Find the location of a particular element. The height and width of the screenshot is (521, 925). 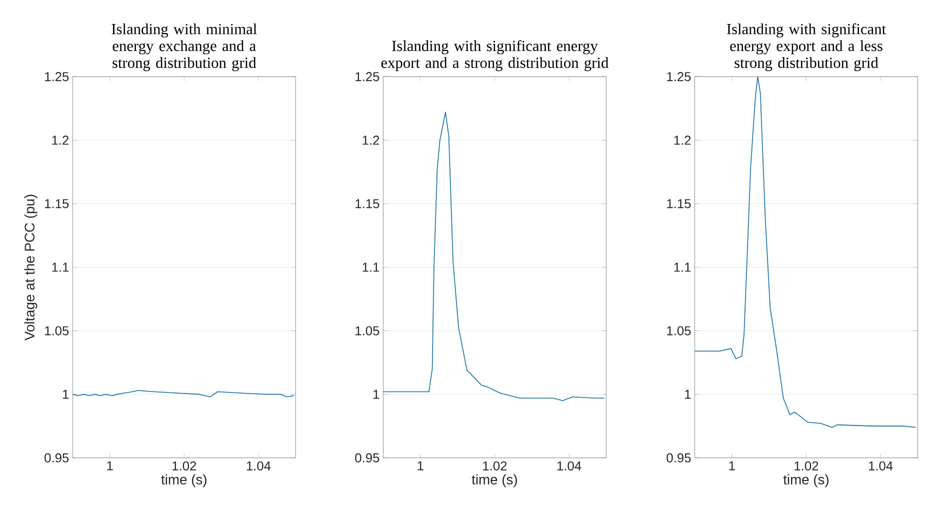

chart-title: Islanding with minimal energy exchange and a strong distribution grid is located at coordinates (184, 48).